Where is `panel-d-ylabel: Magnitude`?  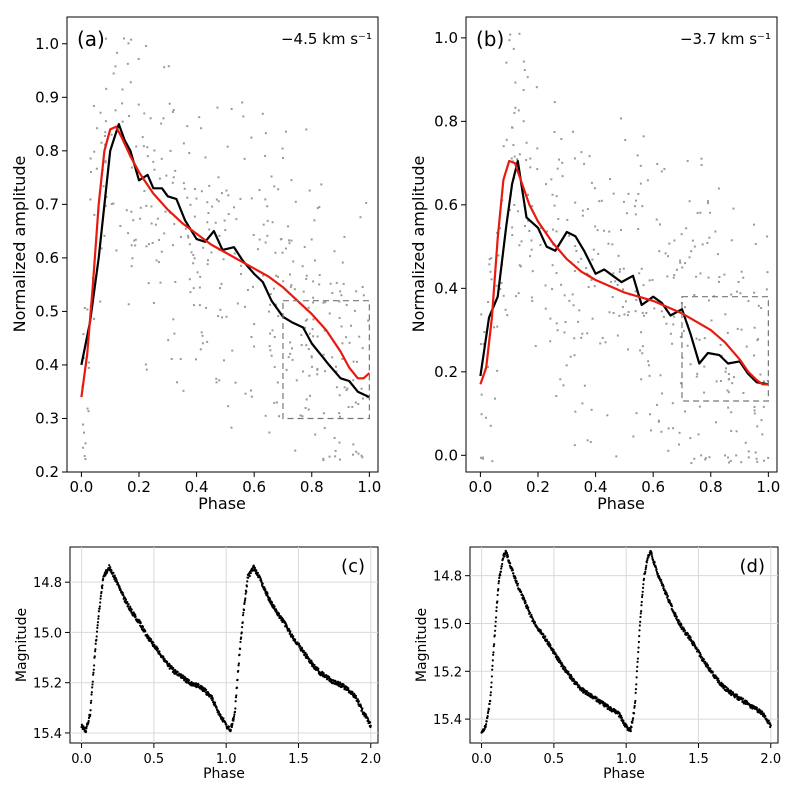 panel-d-ylabel: Magnitude is located at coordinates (422, 645).